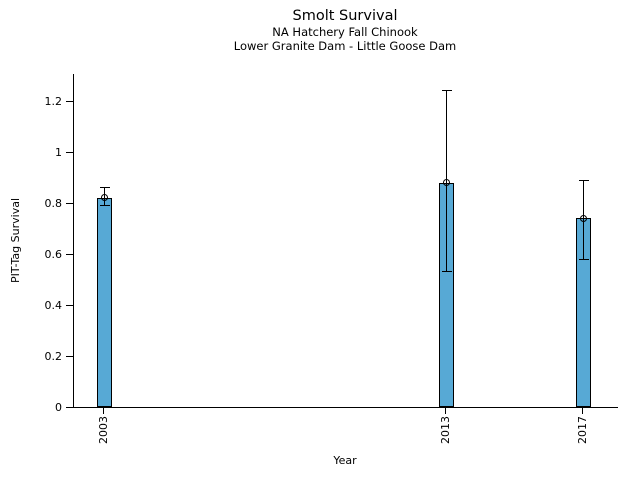 The height and width of the screenshot is (480, 640). What do you see at coordinates (445, 430) in the screenshot?
I see `x-tick-label: 2013` at bounding box center [445, 430].